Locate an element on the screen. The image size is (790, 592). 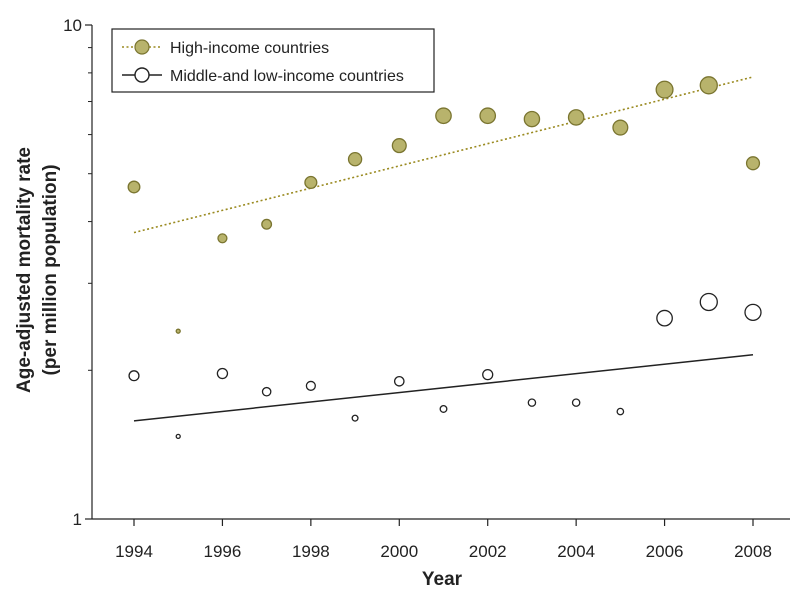
x-tick-label: 2002 is located at coordinates (488, 551).